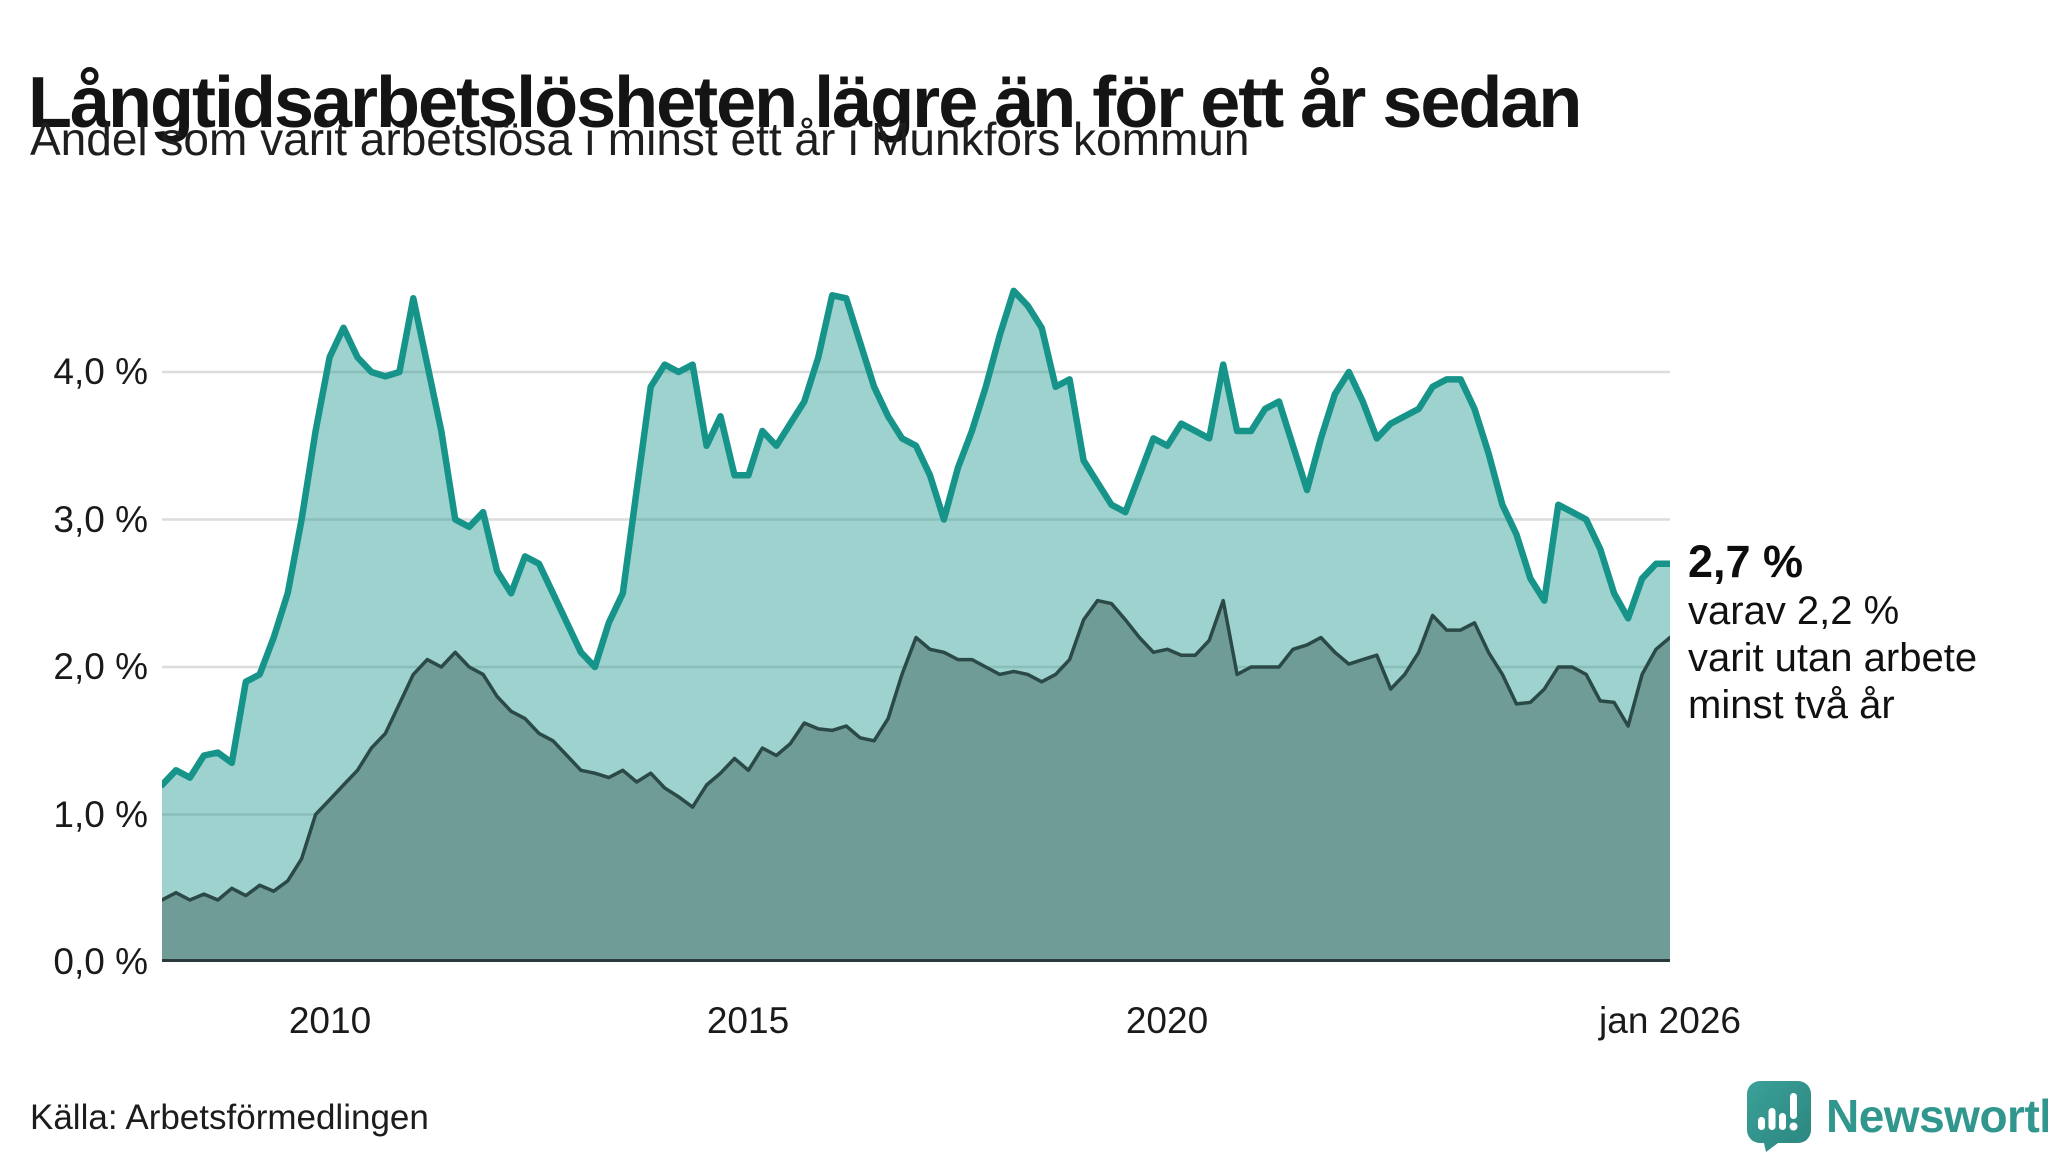 The height and width of the screenshot is (1152, 2048). What do you see at coordinates (100, 961) in the screenshot?
I see `y-axis-label-0: 0,0 %` at bounding box center [100, 961].